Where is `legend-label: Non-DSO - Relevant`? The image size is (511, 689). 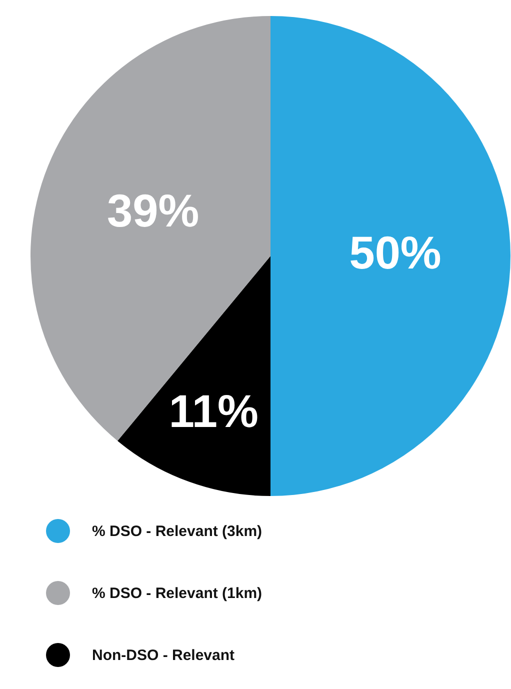
legend-label: Non-DSO - Relevant is located at coordinates (163, 655).